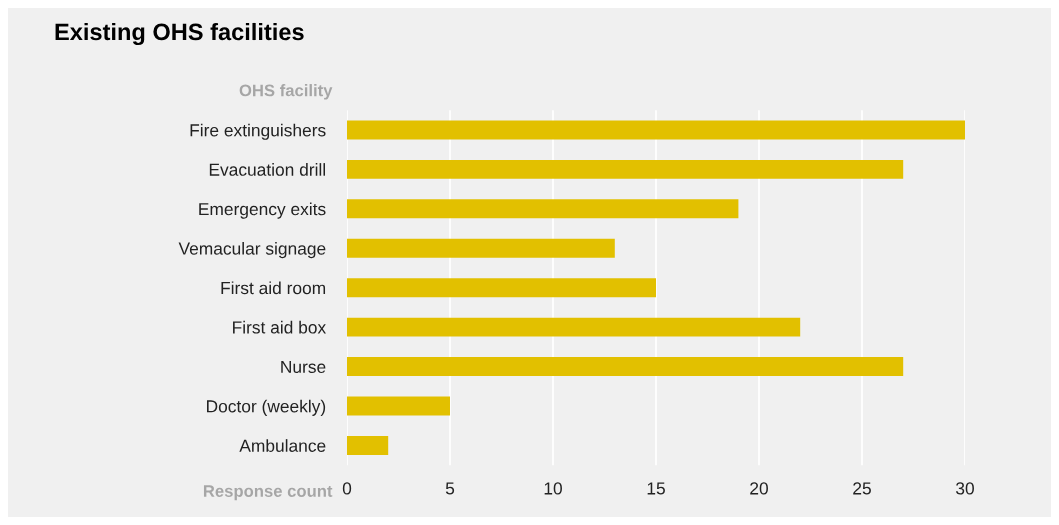 The image size is (1059, 525). What do you see at coordinates (759, 488) in the screenshot?
I see `x-tick-label: 20` at bounding box center [759, 488].